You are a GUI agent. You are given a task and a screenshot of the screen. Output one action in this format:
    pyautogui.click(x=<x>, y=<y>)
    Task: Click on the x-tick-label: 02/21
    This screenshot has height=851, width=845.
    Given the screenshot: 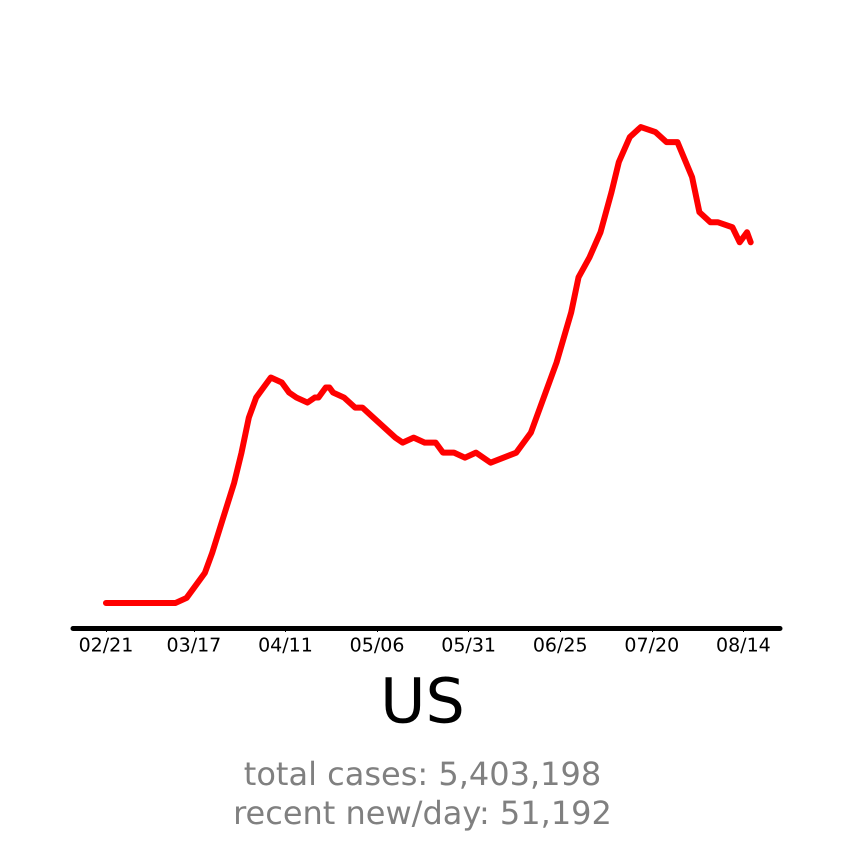 What is the action you would take?
    pyautogui.click(x=106, y=645)
    